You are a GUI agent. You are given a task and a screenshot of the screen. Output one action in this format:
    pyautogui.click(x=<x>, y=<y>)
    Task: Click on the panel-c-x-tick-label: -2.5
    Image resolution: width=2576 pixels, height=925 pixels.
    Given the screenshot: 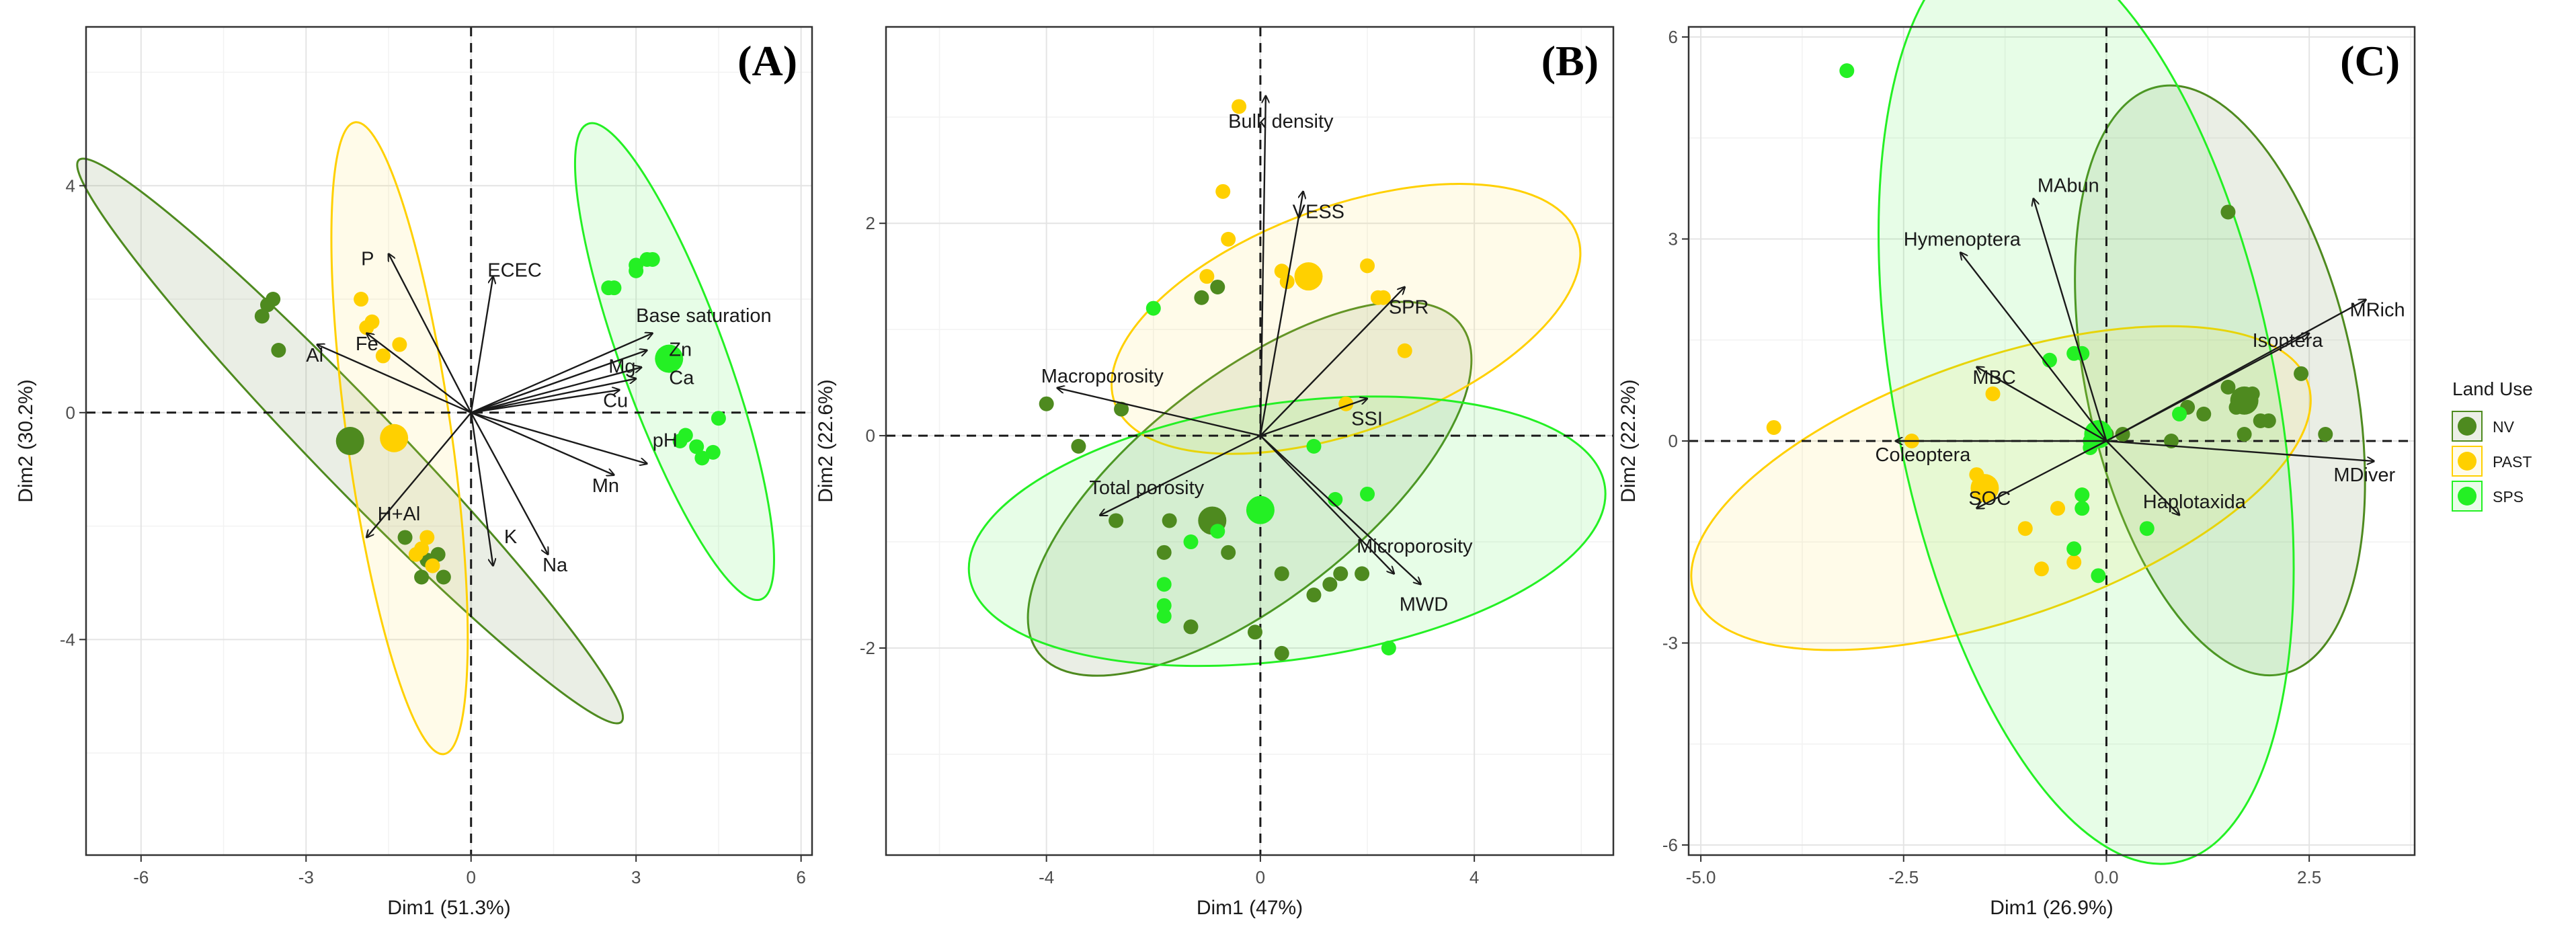 What is the action you would take?
    pyautogui.click(x=1903, y=877)
    